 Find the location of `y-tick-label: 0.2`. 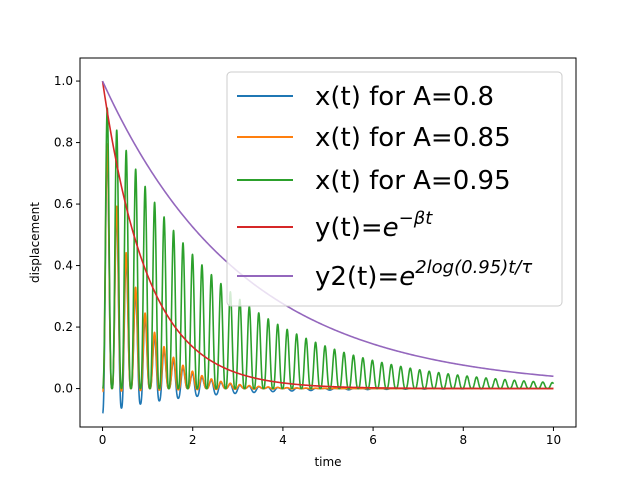

y-tick-label: 0.2 is located at coordinates (63, 327).